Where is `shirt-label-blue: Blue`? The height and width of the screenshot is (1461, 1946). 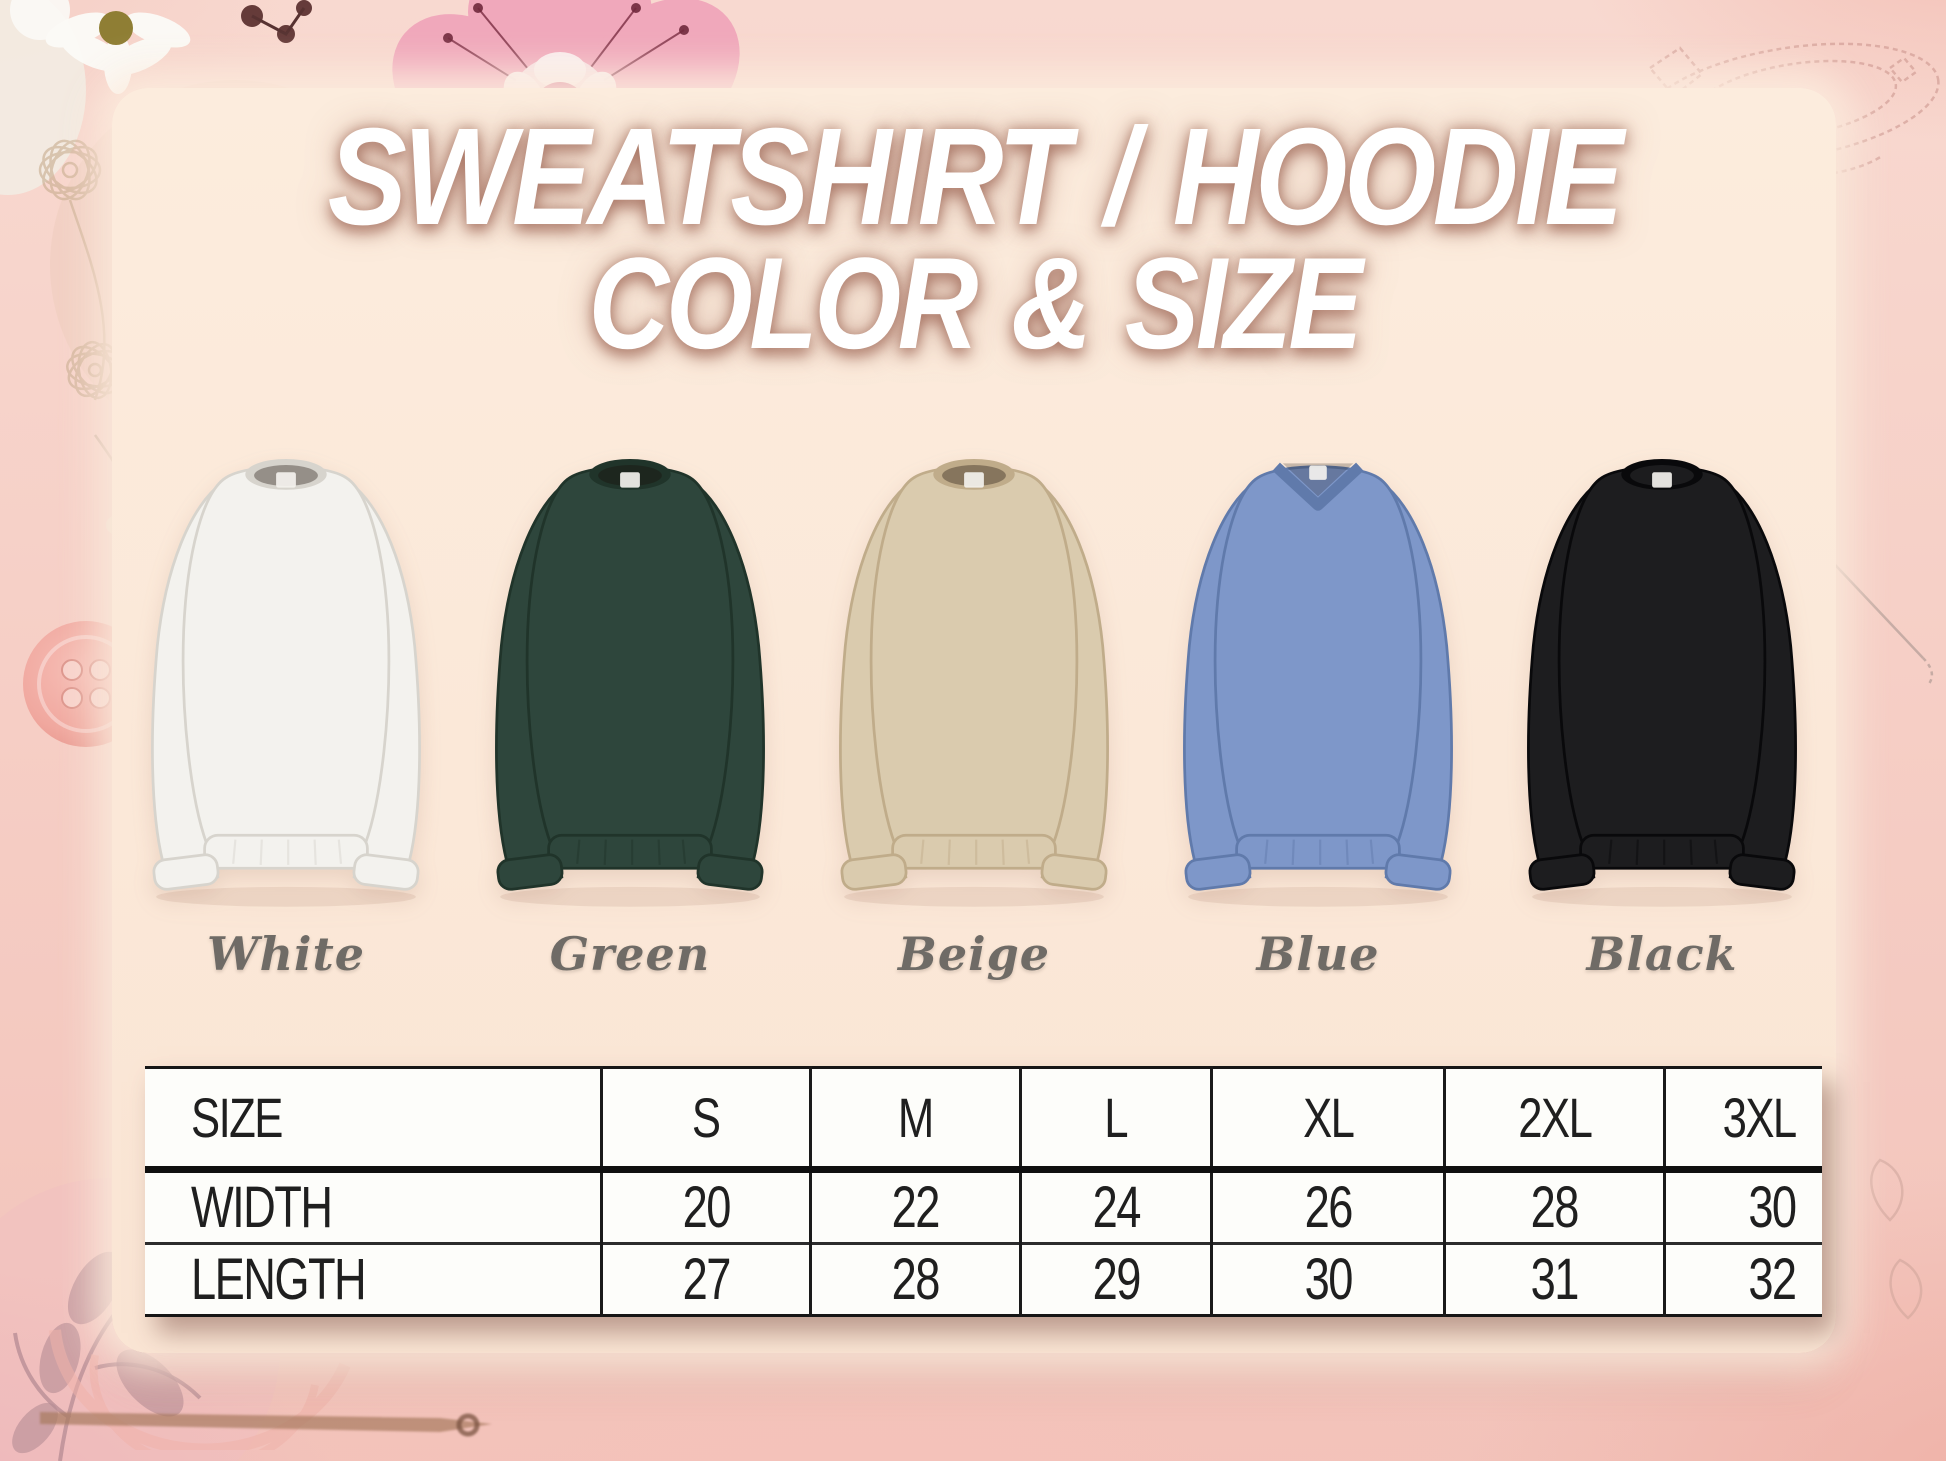
shirt-label-blue: Blue is located at coordinates (1318, 954).